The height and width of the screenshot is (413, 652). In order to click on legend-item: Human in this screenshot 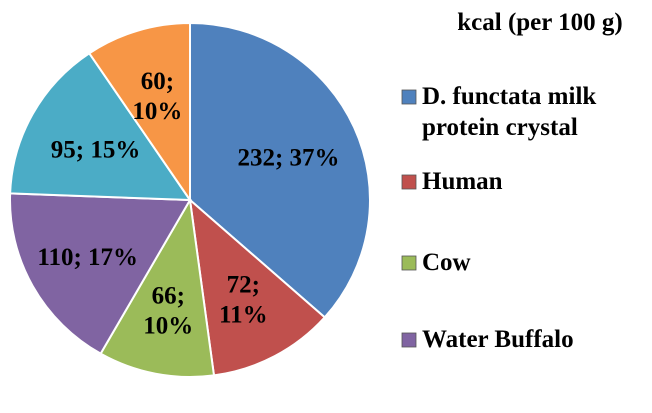, I will do `click(452, 181)`.